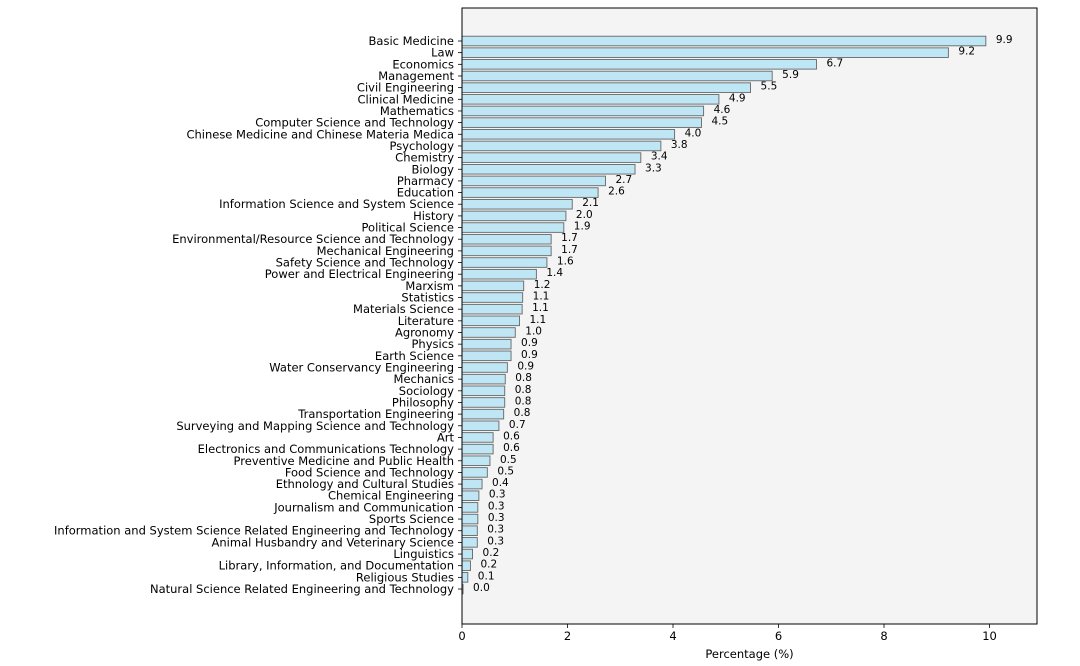 The height and width of the screenshot is (666, 1080). I want to click on category-label: Materials Science, so click(403, 309).